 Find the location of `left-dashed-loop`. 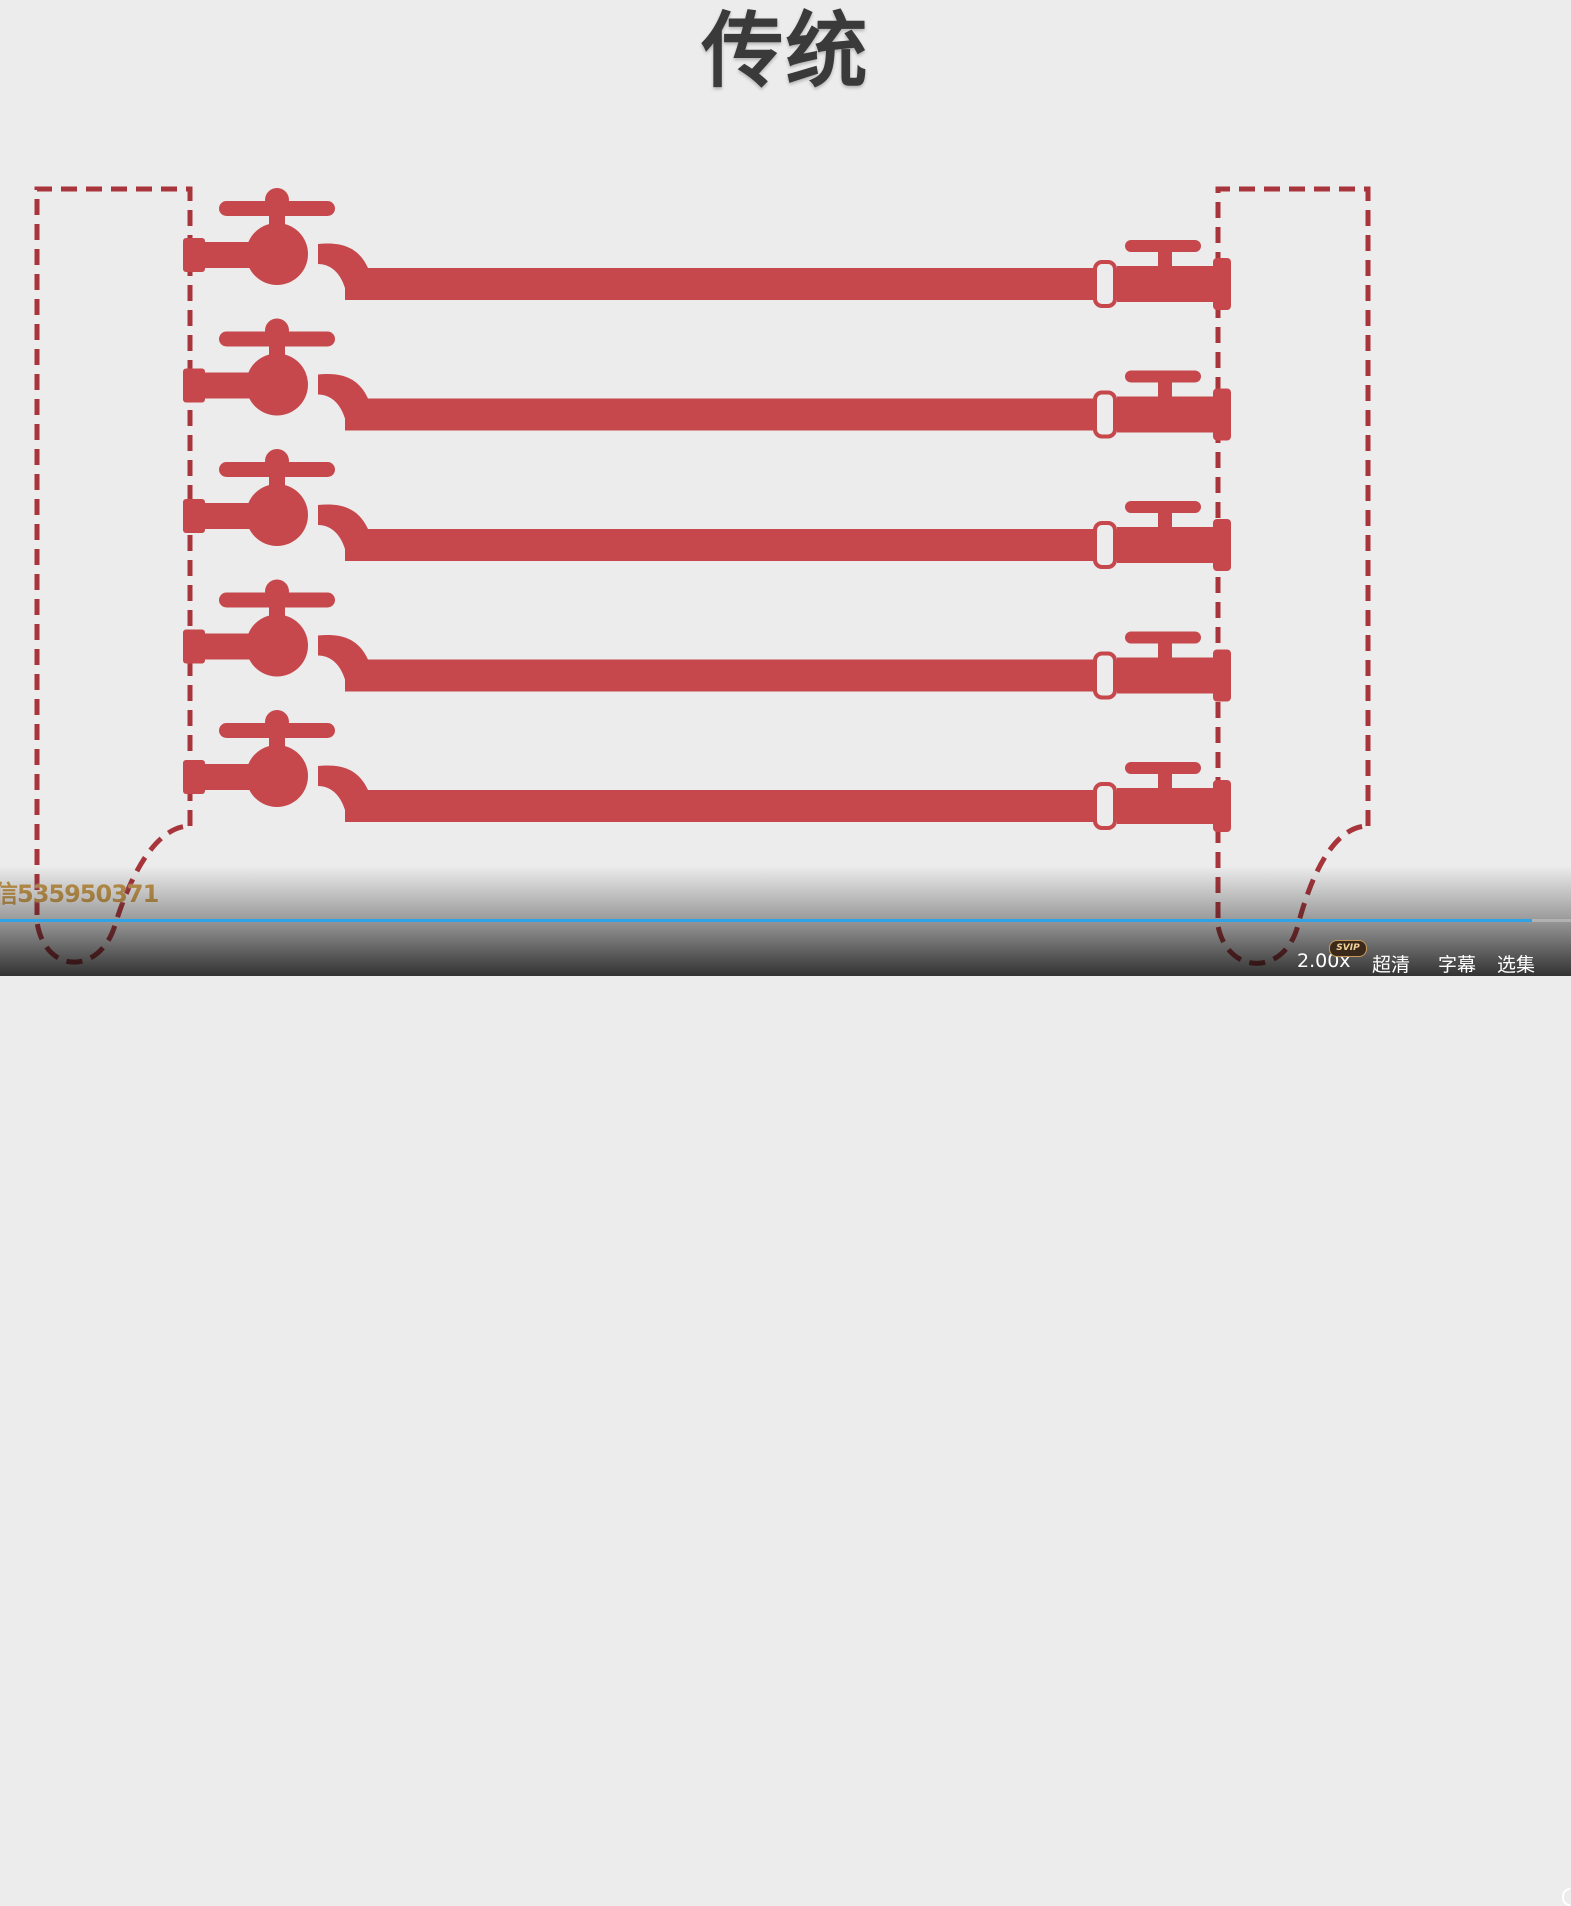

left-dashed-loop is located at coordinates (113, 575).